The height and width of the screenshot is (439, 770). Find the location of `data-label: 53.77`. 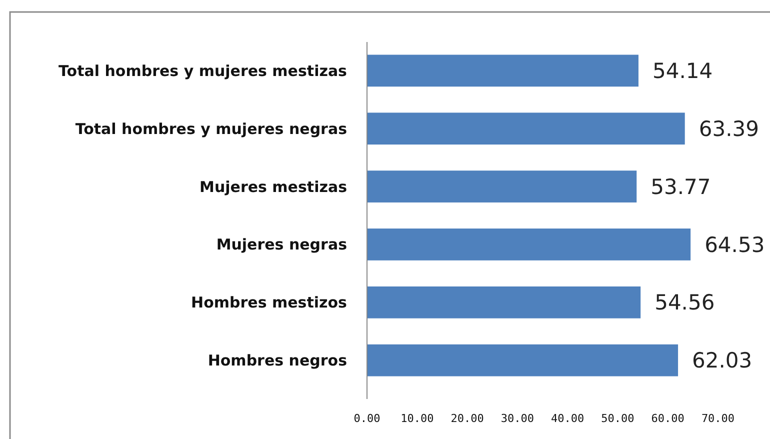

data-label: 53.77 is located at coordinates (680, 186).